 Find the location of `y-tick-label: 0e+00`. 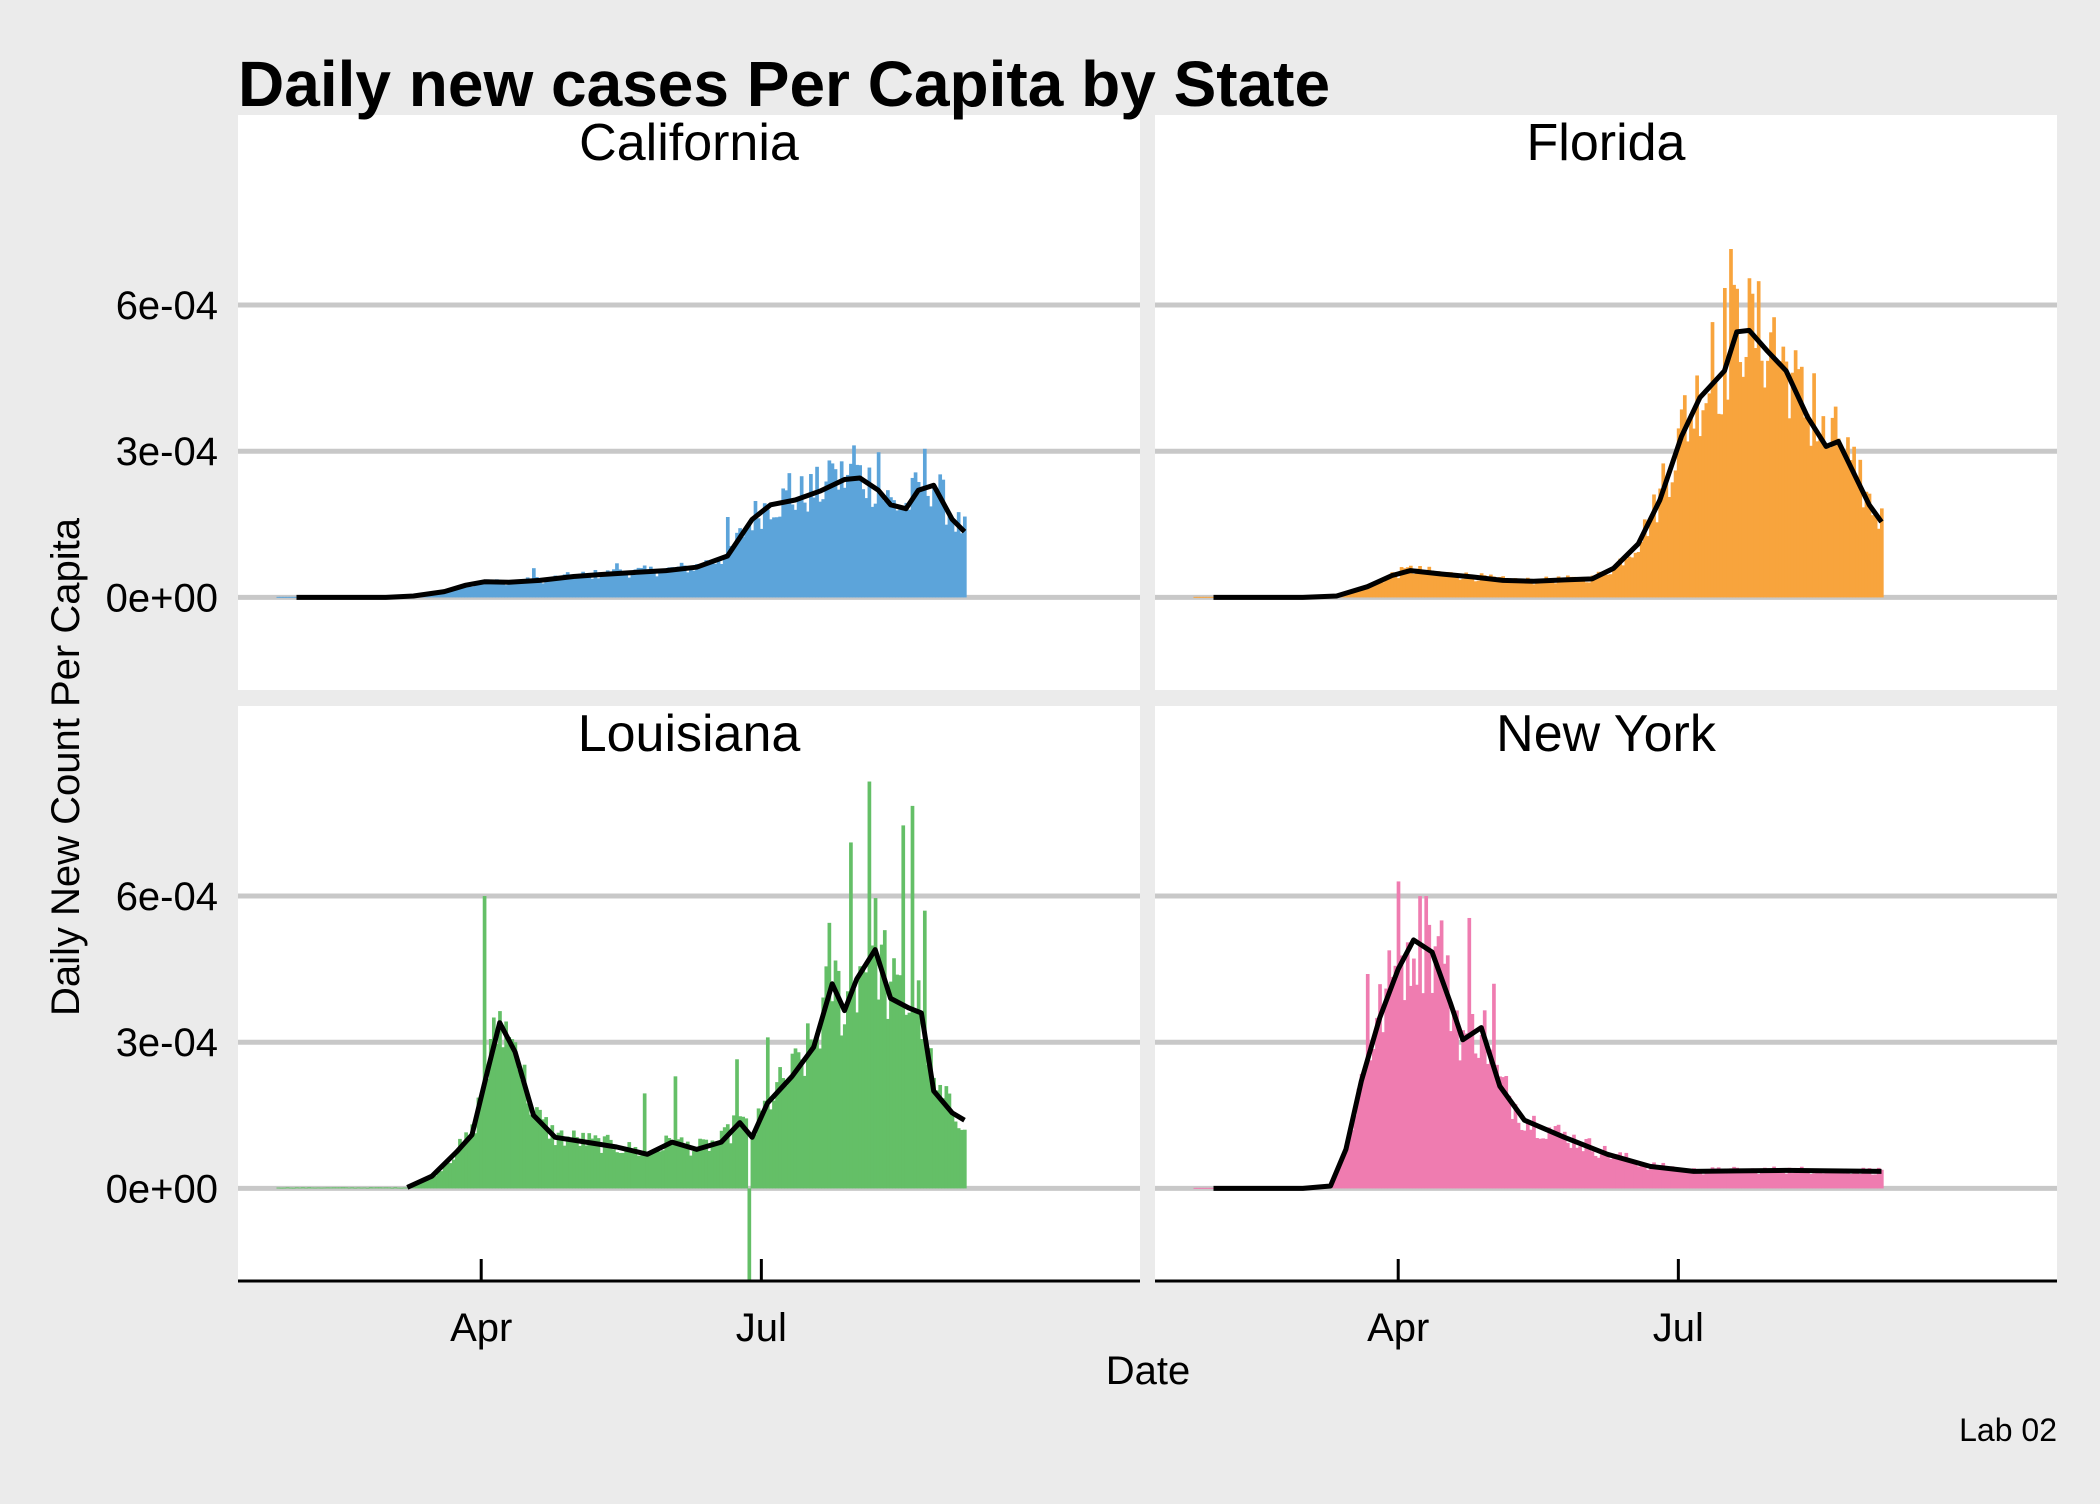

y-tick-label: 0e+00 is located at coordinates (162, 598).